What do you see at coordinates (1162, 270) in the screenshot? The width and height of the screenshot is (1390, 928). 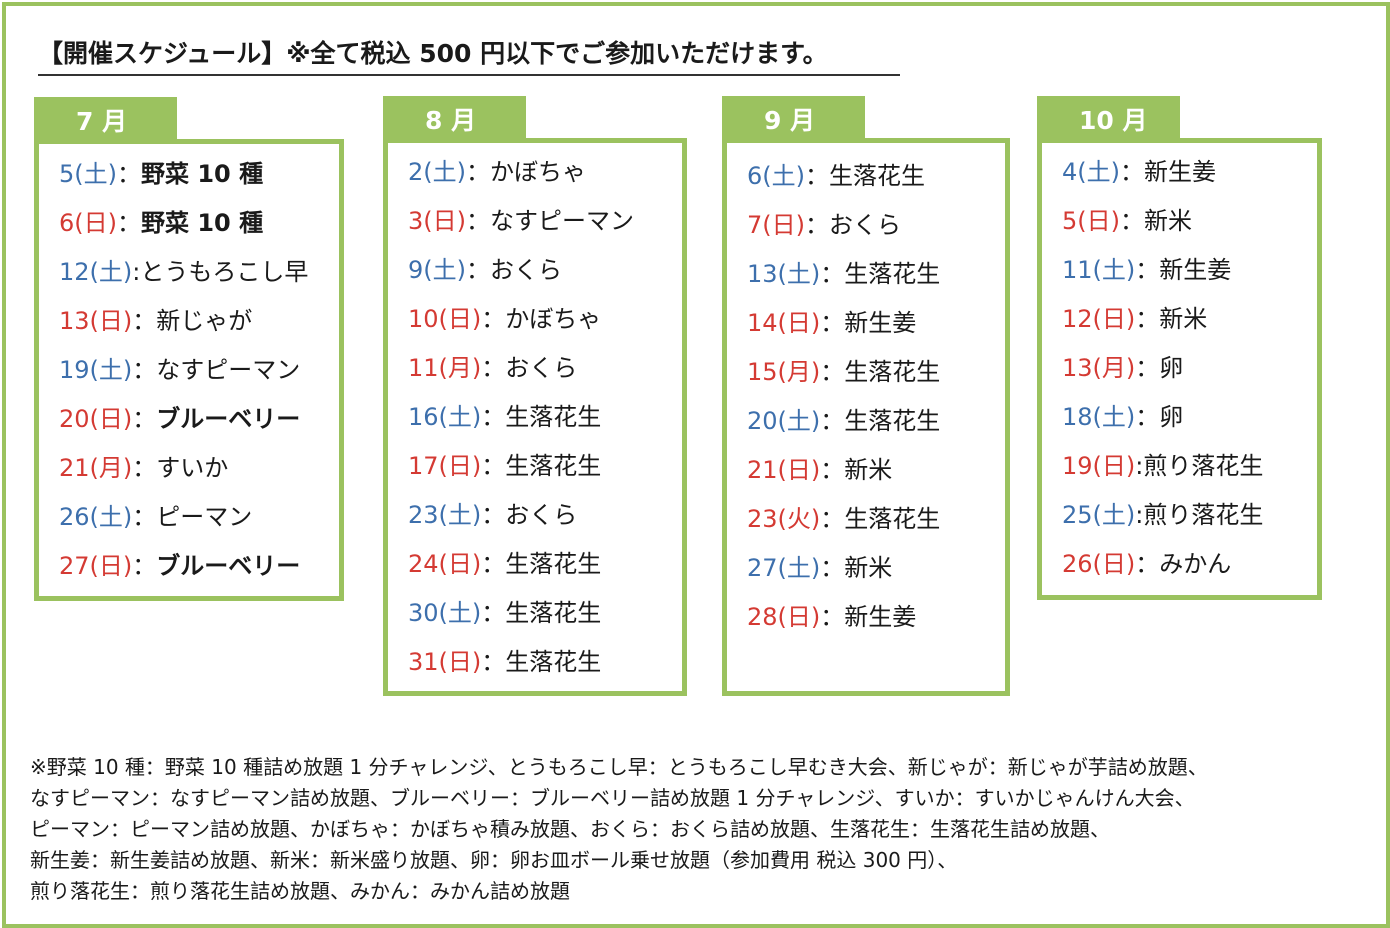 I see `schedule-entry: 11(土)：新生姜` at bounding box center [1162, 270].